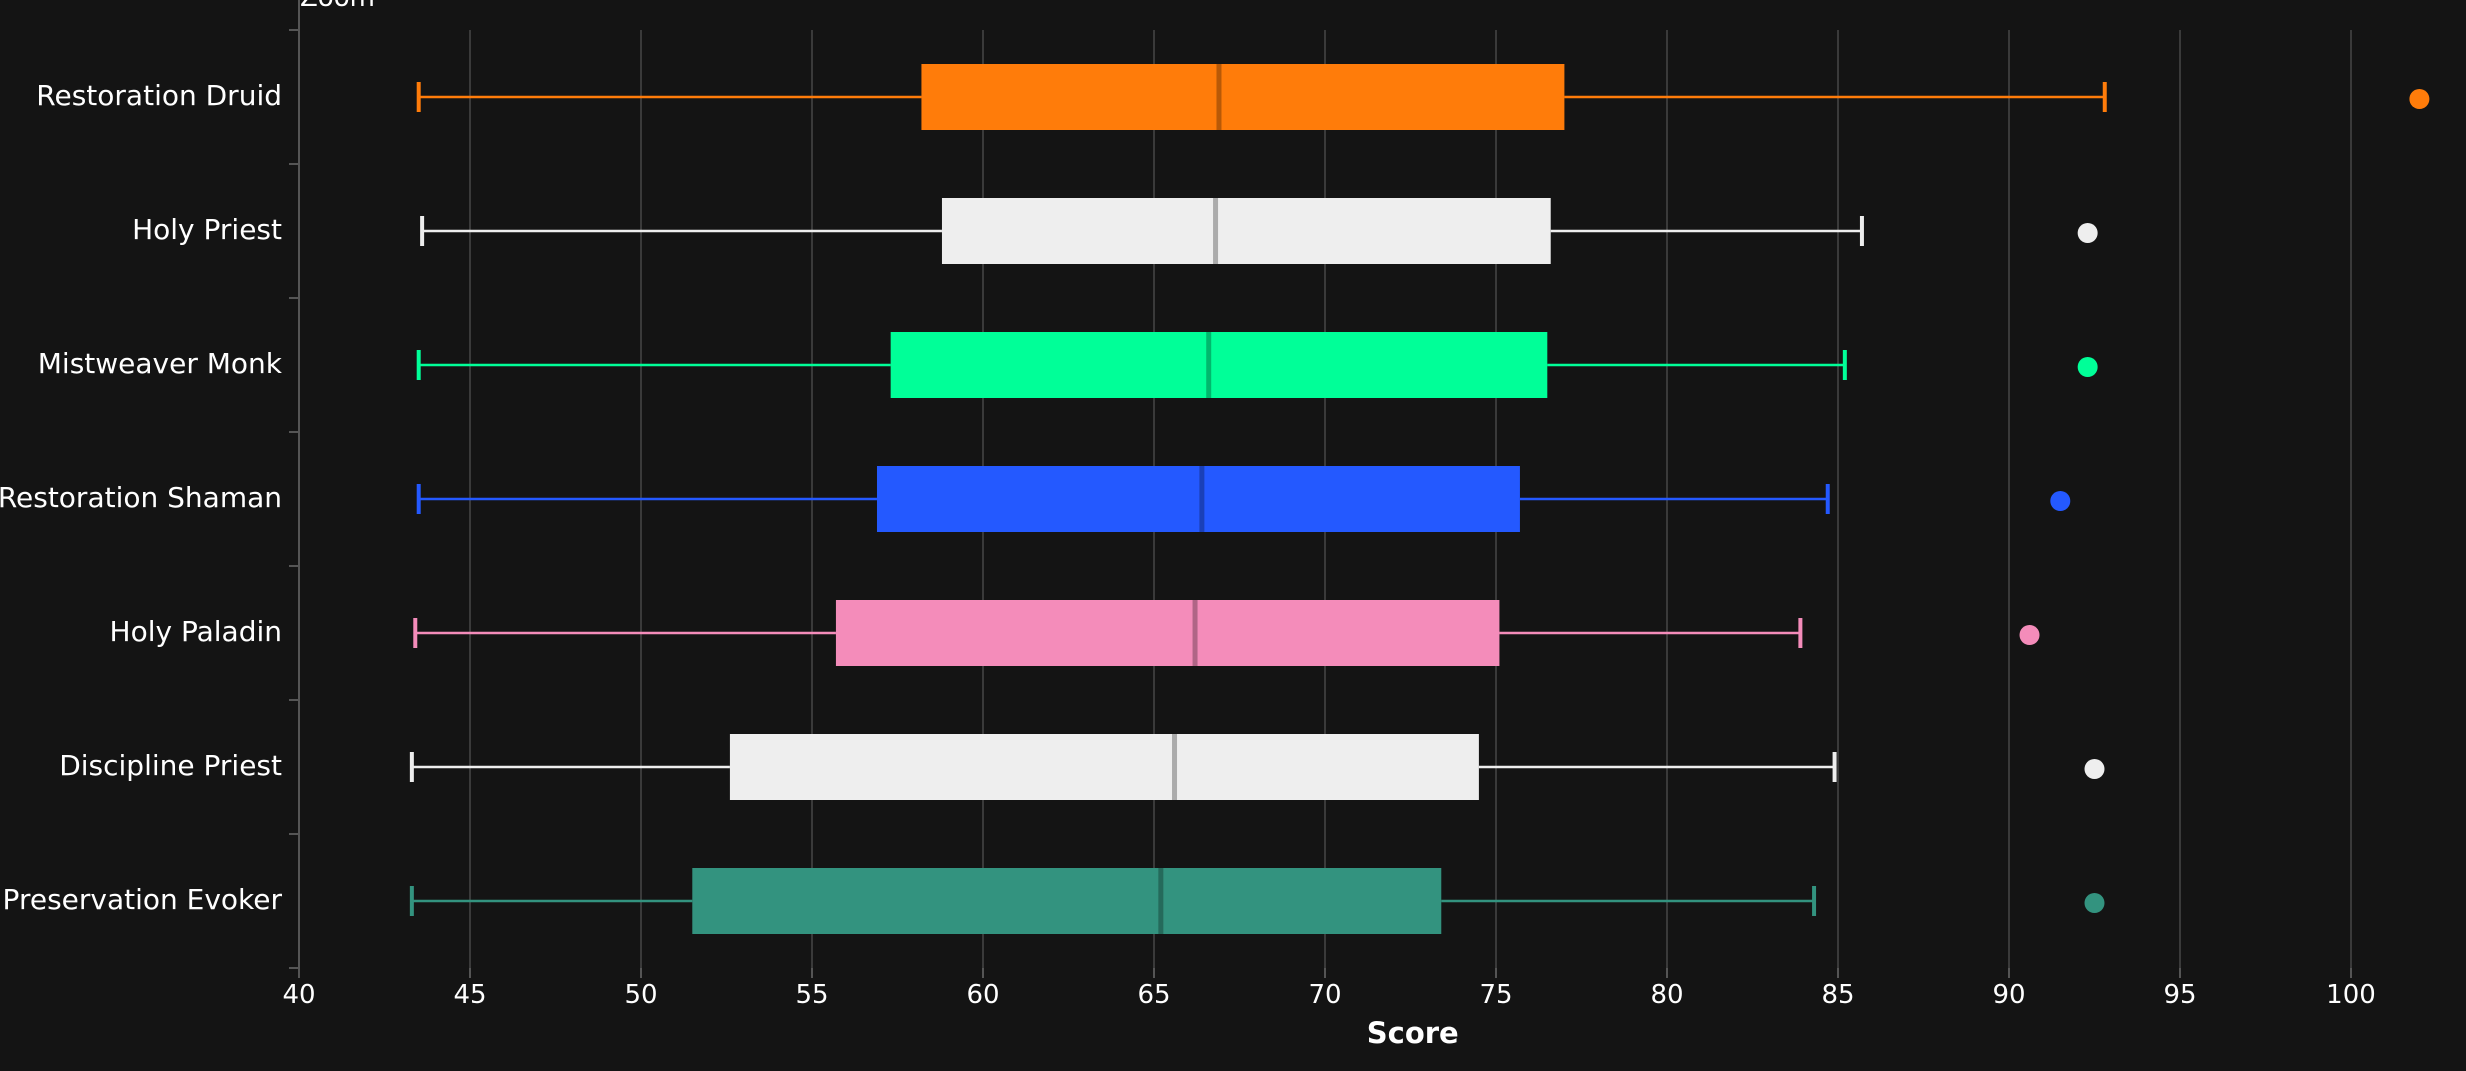 This screenshot has height=1071, width=2466. What do you see at coordinates (2008, 995) in the screenshot?
I see `x-tick-label: 90` at bounding box center [2008, 995].